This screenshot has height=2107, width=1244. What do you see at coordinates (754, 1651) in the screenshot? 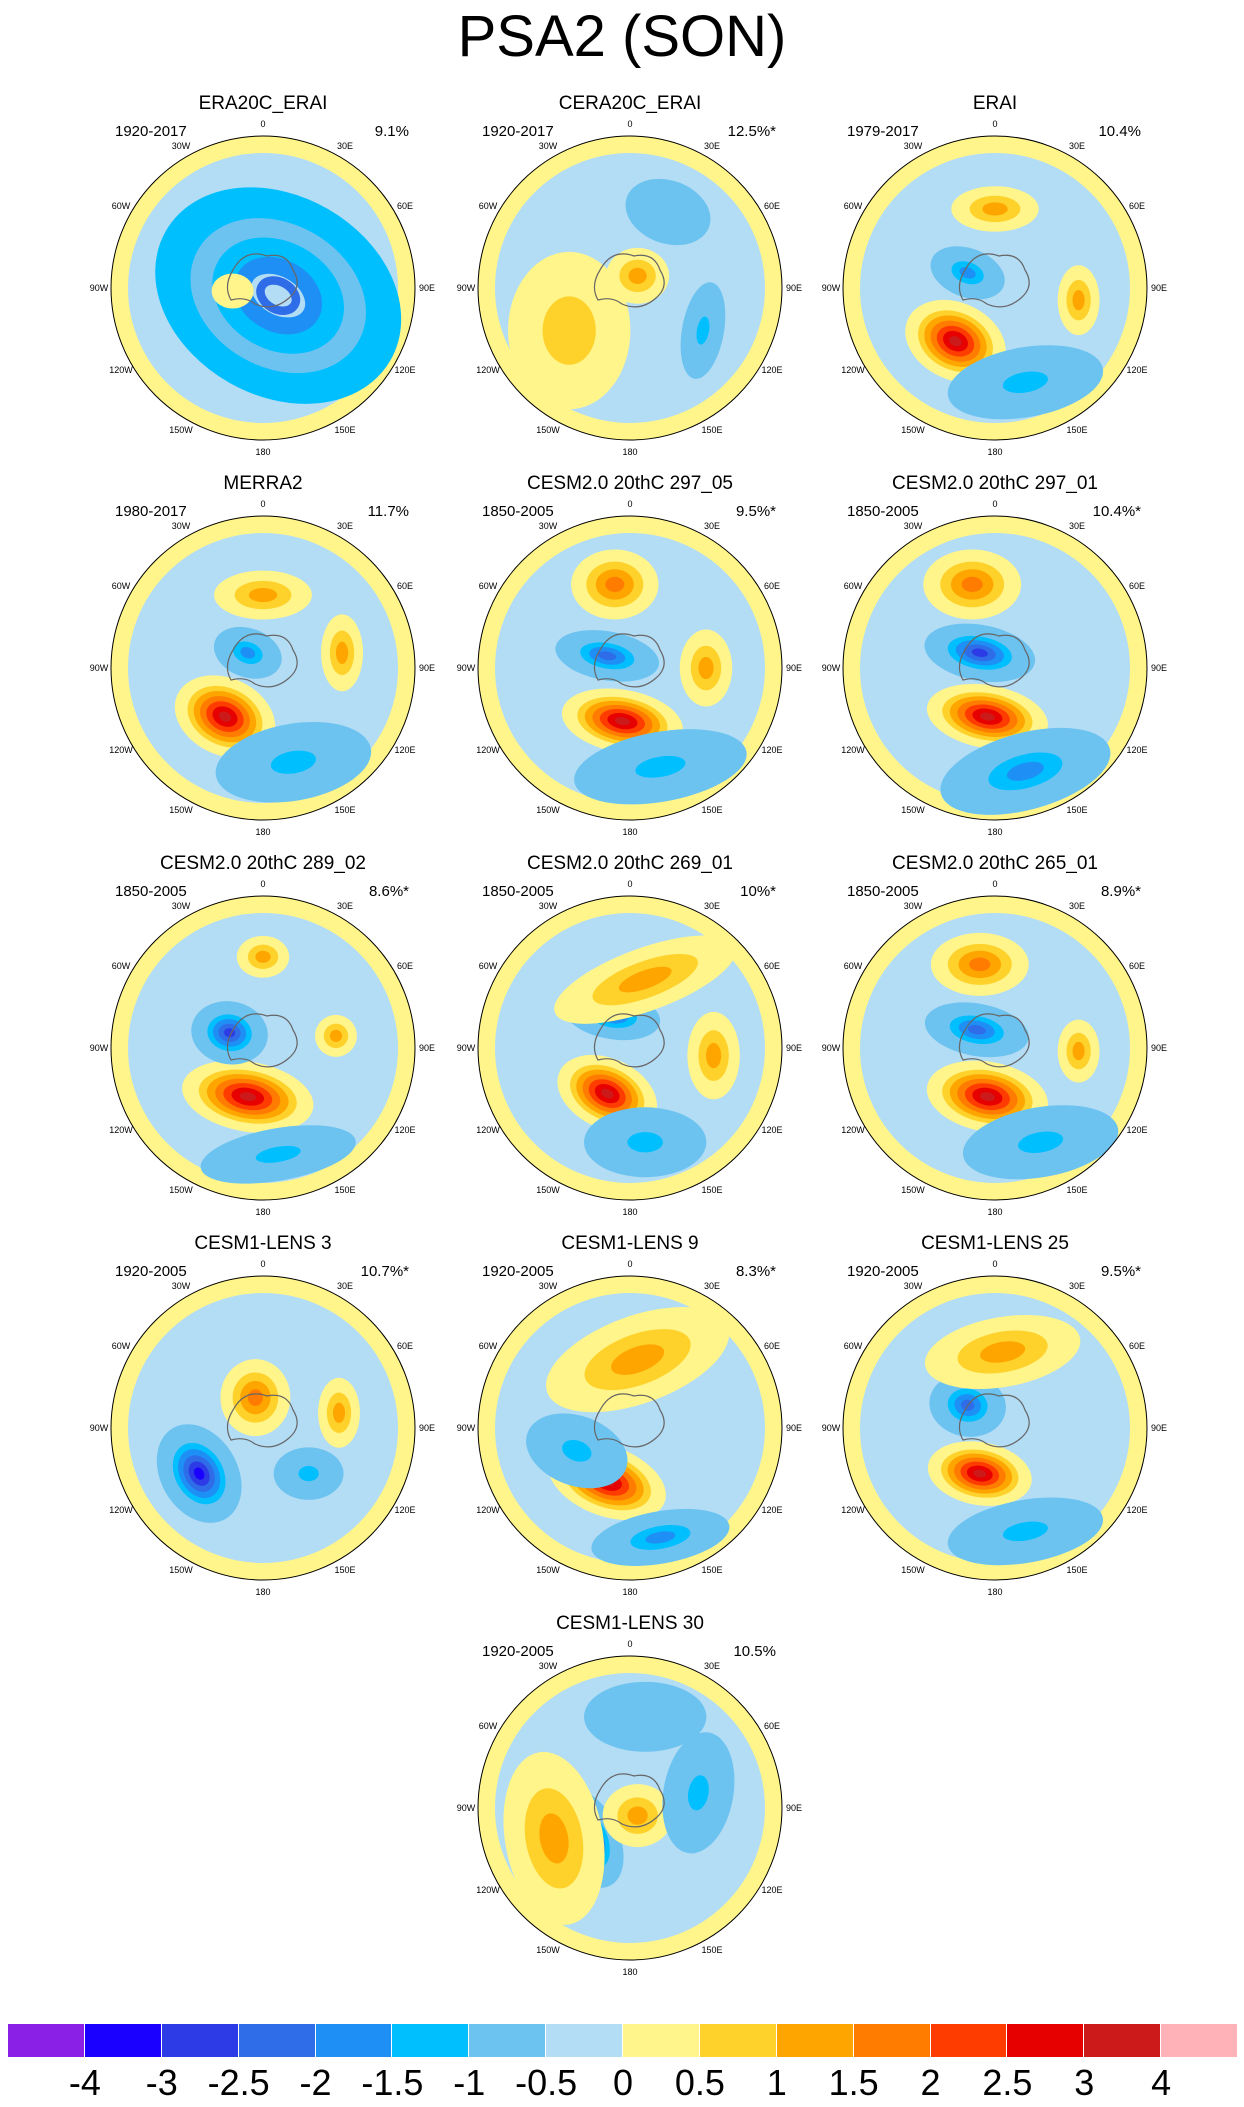
I see `panel-variance-percent: 10.5%` at bounding box center [754, 1651].